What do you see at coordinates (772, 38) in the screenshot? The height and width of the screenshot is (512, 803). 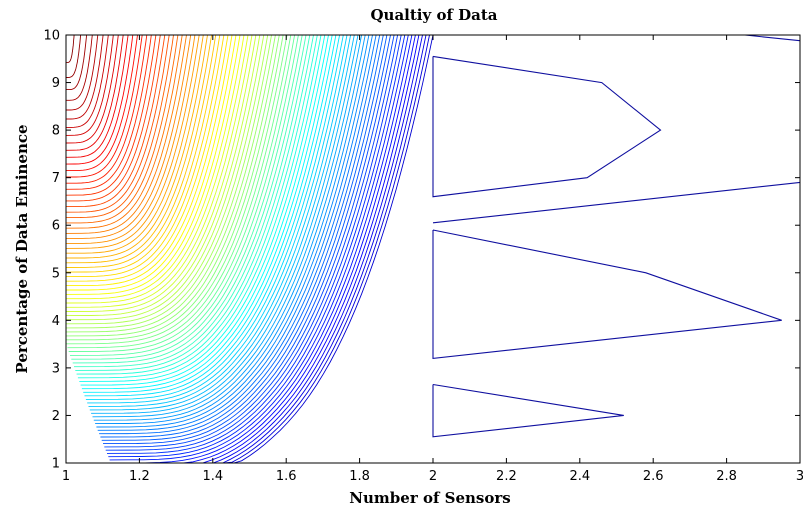 I see `open-contour-line` at bounding box center [772, 38].